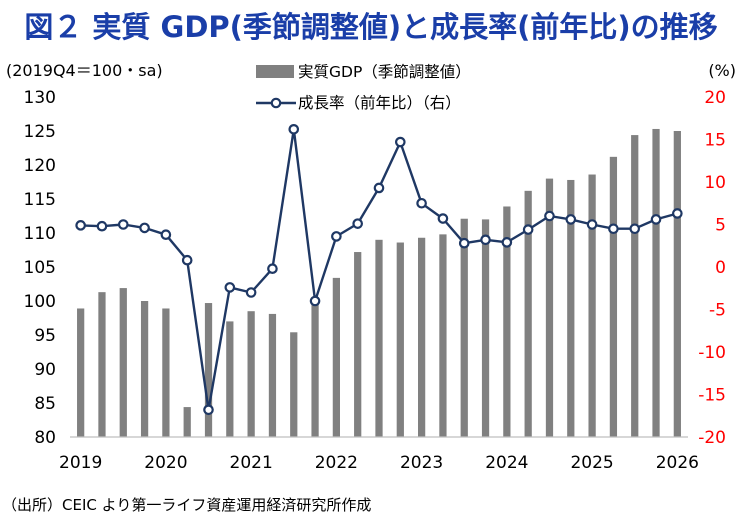 Image resolution: width=742 pixels, height=520 pixels. I want to click on x-tick-label: 2019, so click(80, 463).